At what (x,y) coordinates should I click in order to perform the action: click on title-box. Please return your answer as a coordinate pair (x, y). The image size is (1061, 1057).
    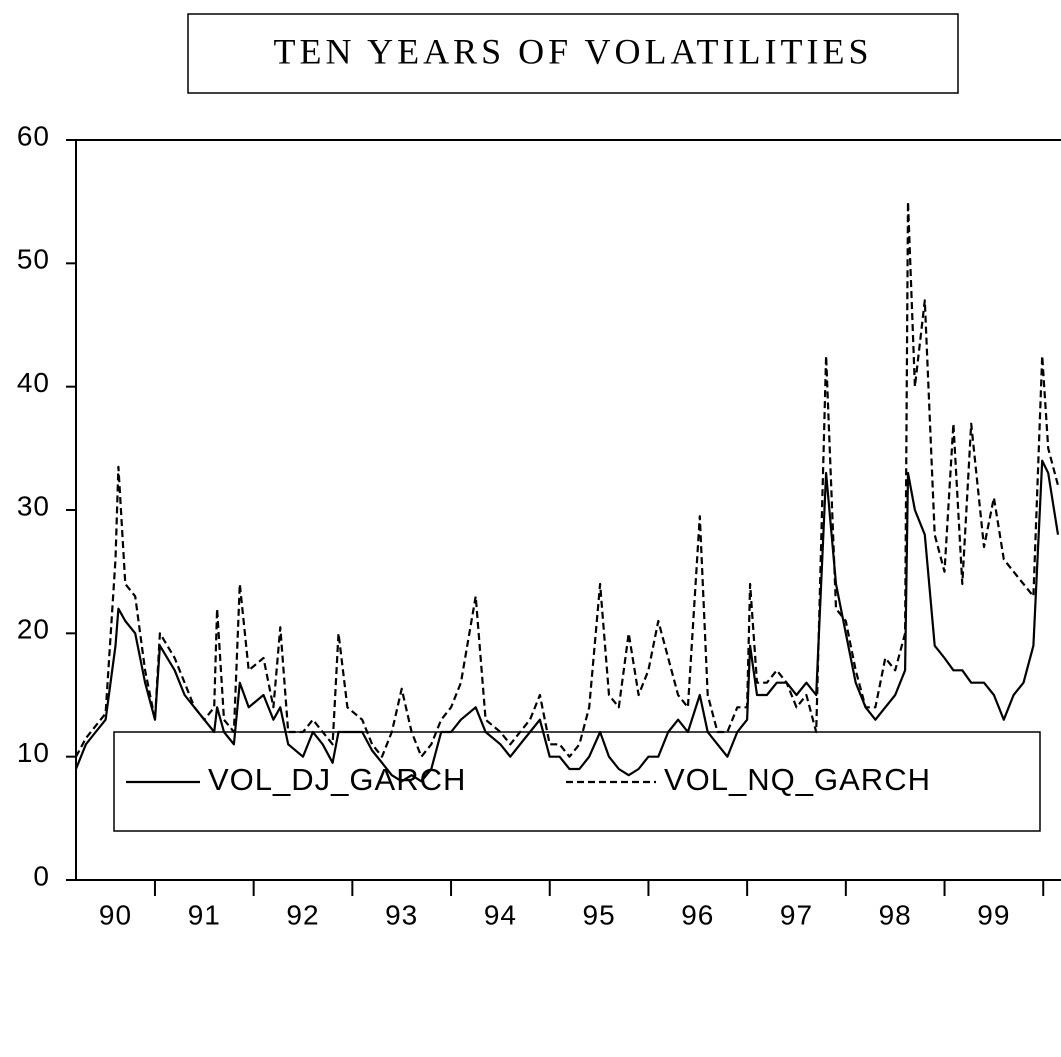
    Looking at the image, I should click on (573, 53).